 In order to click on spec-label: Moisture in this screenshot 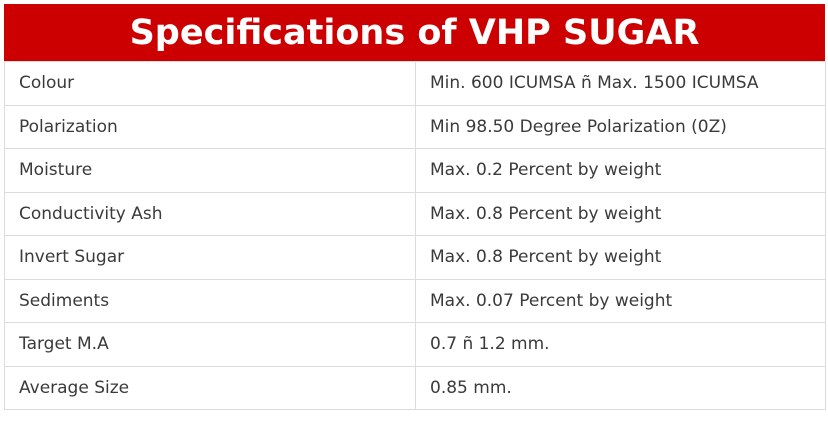, I will do `click(210, 170)`.